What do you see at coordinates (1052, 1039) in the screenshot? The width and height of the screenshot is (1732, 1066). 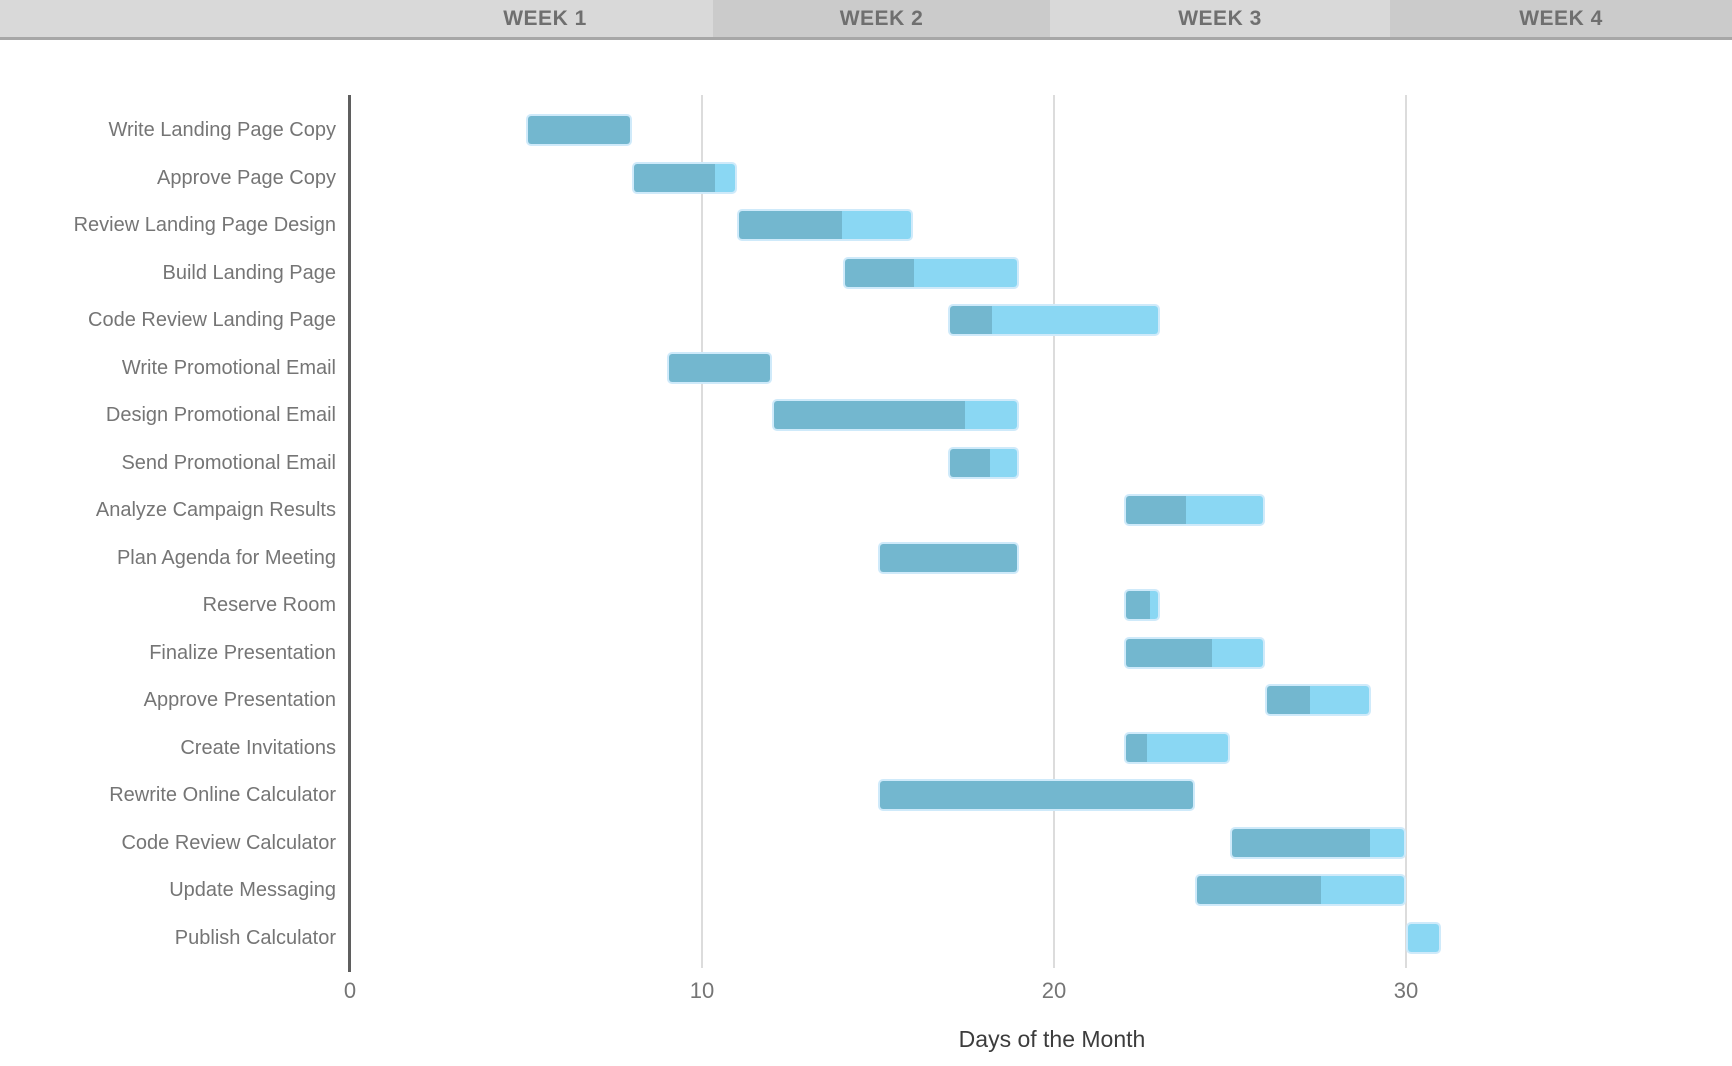 I see `x-axis-title: Days of the Month` at bounding box center [1052, 1039].